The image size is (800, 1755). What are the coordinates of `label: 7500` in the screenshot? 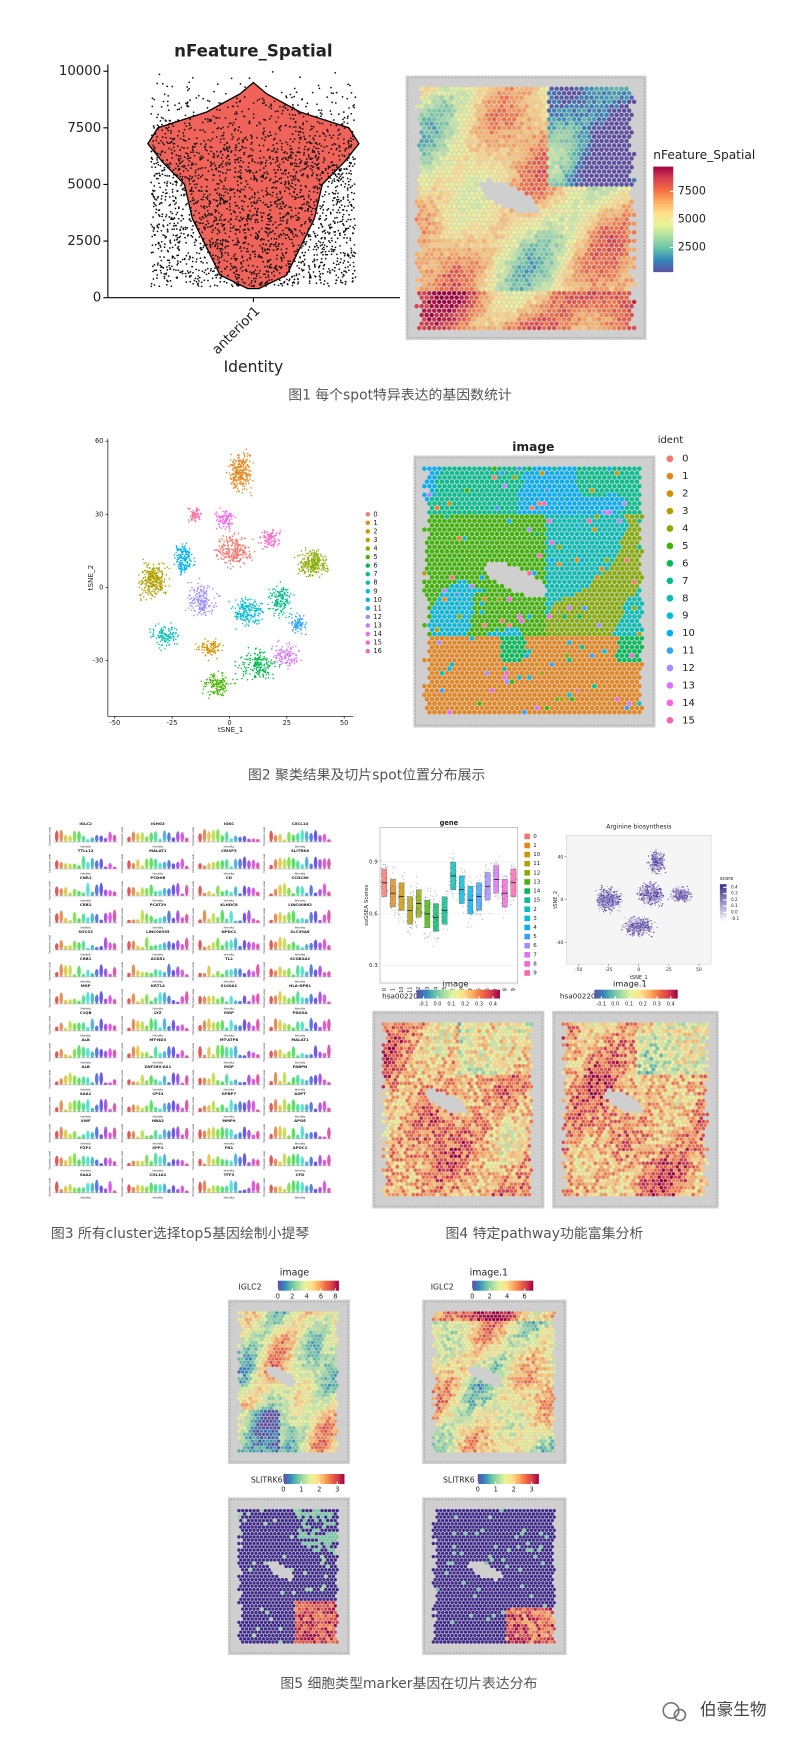 It's located at (692, 190).